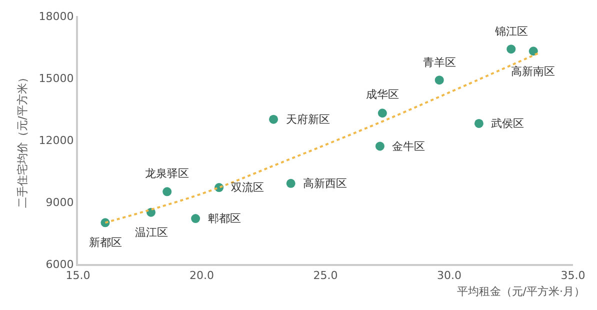 This screenshot has height=310, width=597. Describe the element at coordinates (167, 173) in the screenshot. I see `annotation: 龙泉驿区` at that location.